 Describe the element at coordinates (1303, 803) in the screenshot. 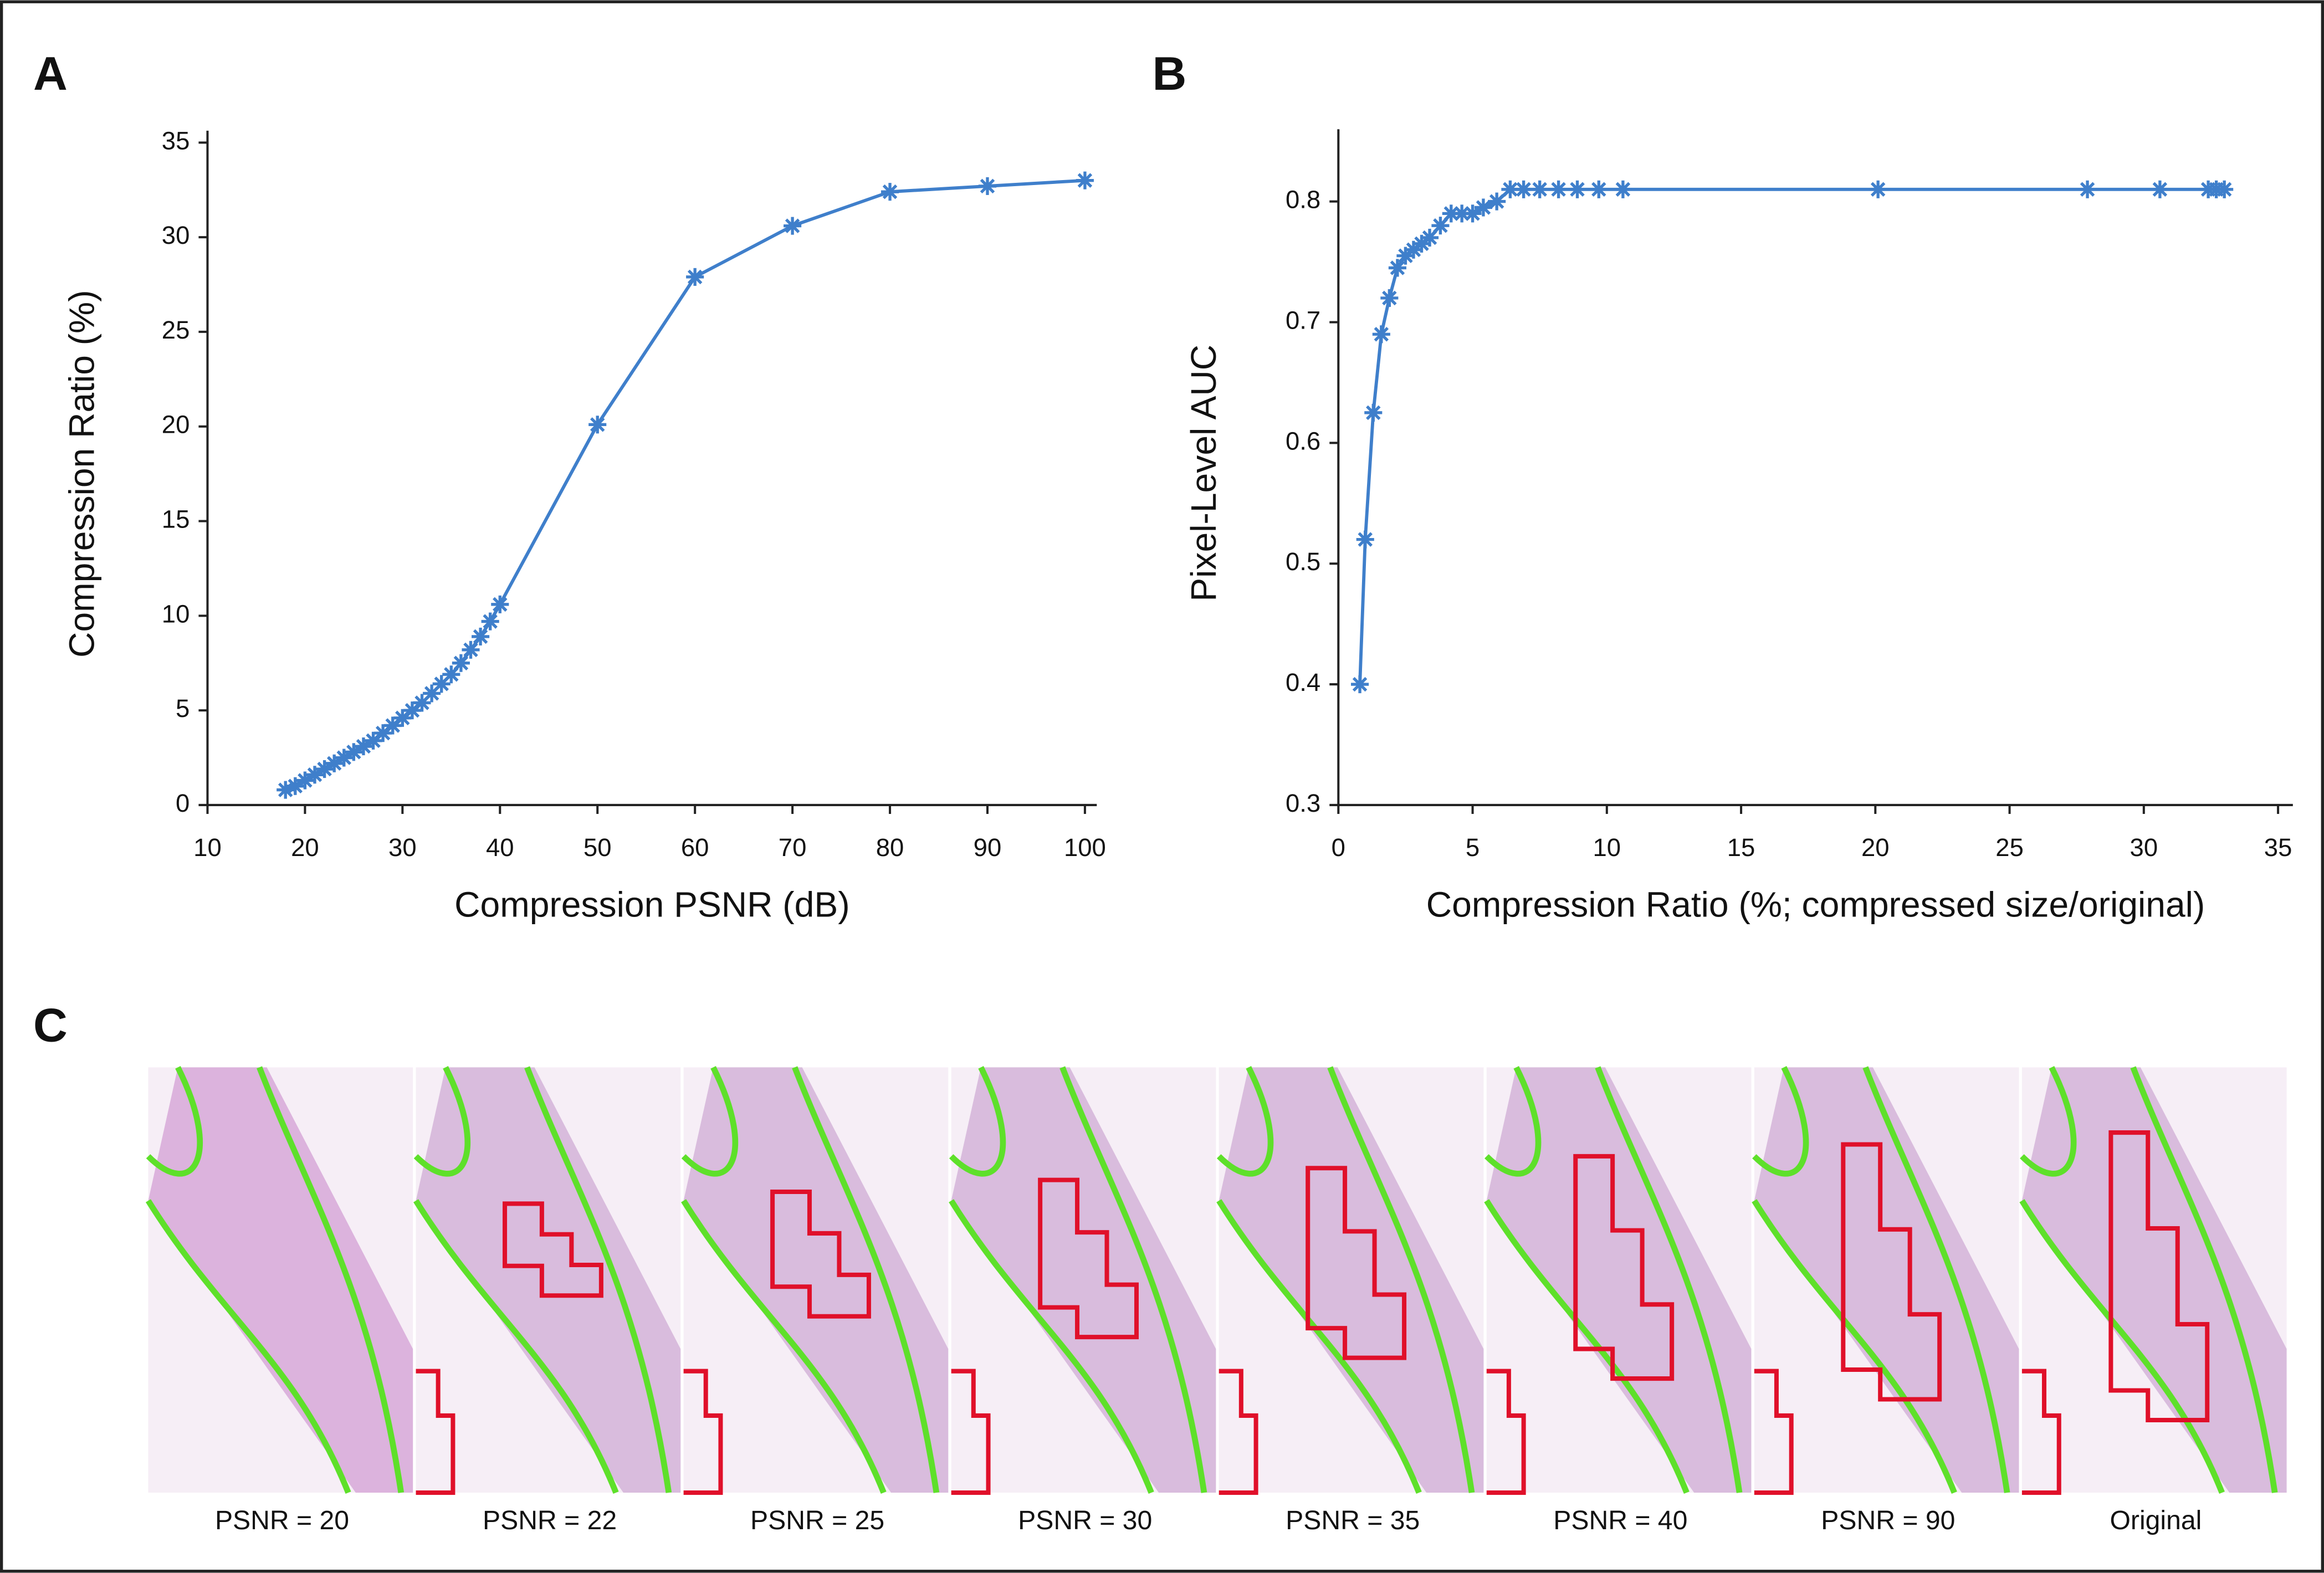

I see `y-tick-label: 0.3` at that location.